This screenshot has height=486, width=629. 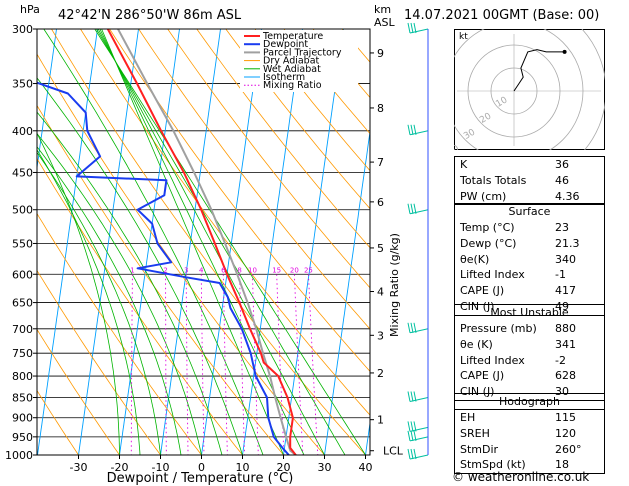 I want to click on pressure-tick-label: 450, so click(x=22, y=172).